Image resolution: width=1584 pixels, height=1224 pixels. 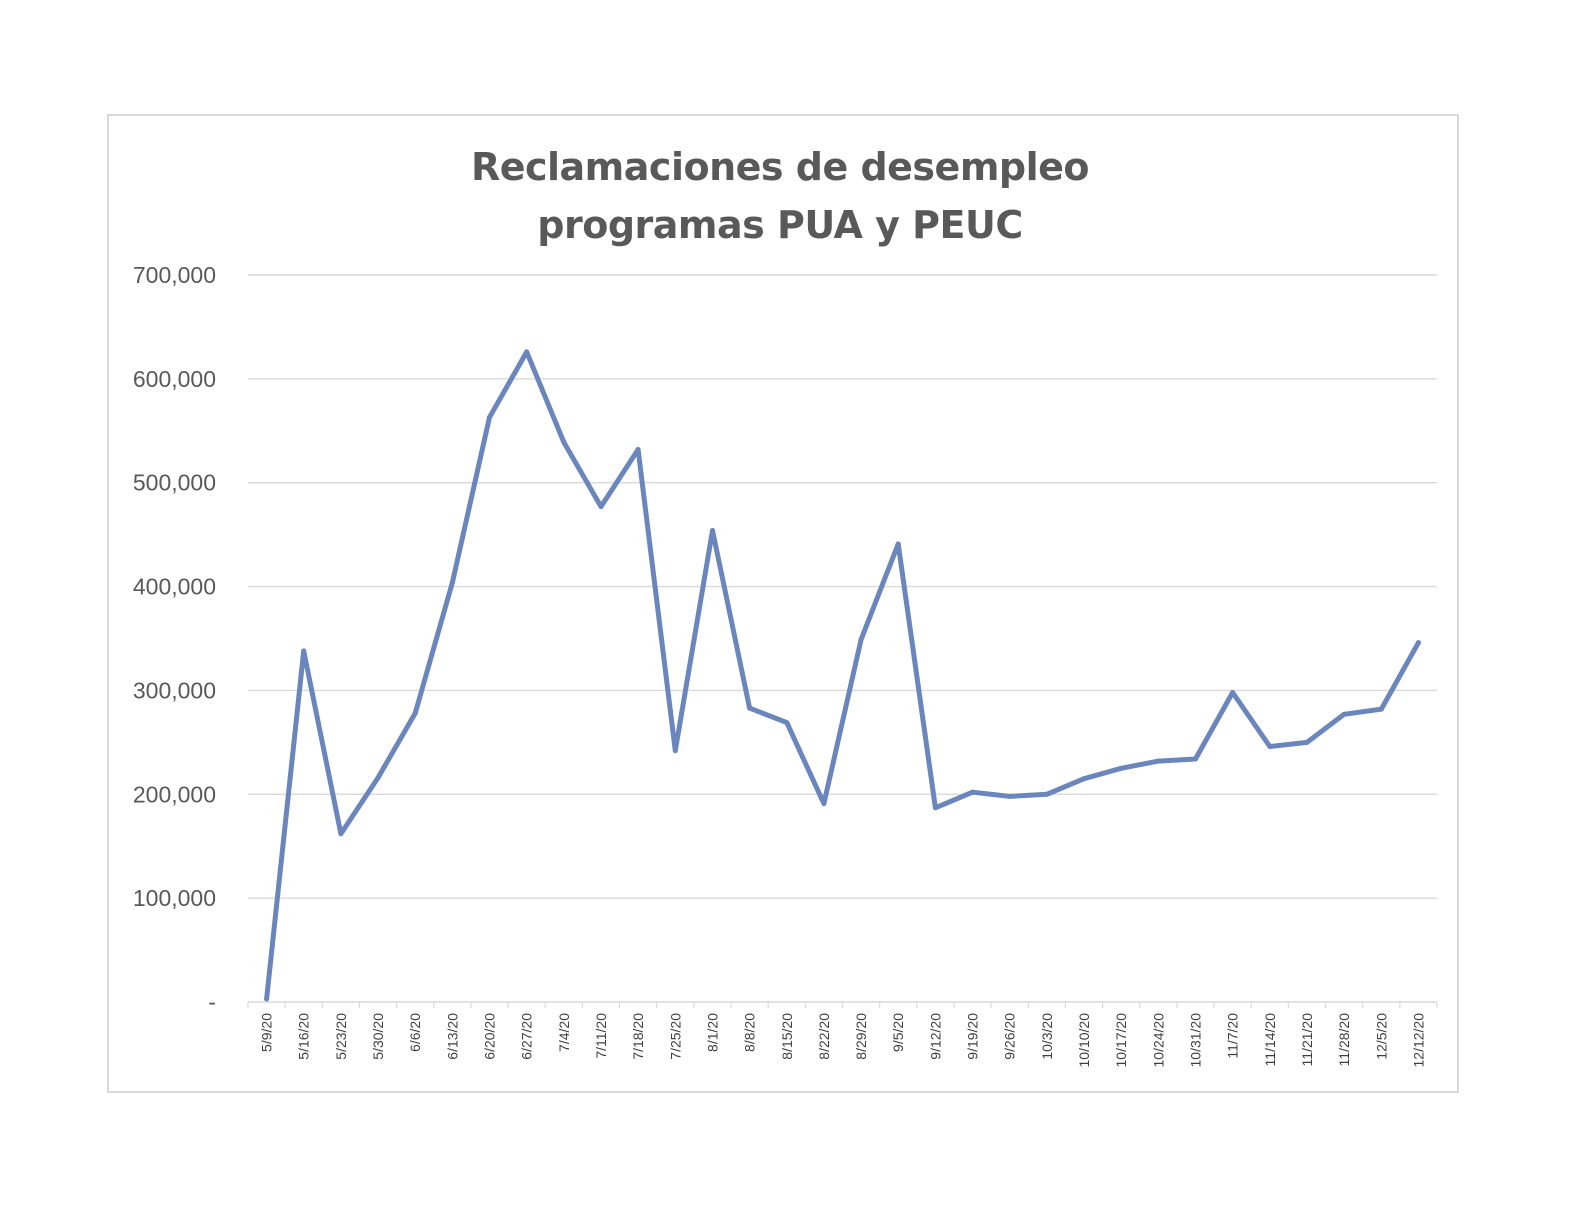 What do you see at coordinates (1084, 1040) in the screenshot?
I see `x-tick-label: 10/10/20` at bounding box center [1084, 1040].